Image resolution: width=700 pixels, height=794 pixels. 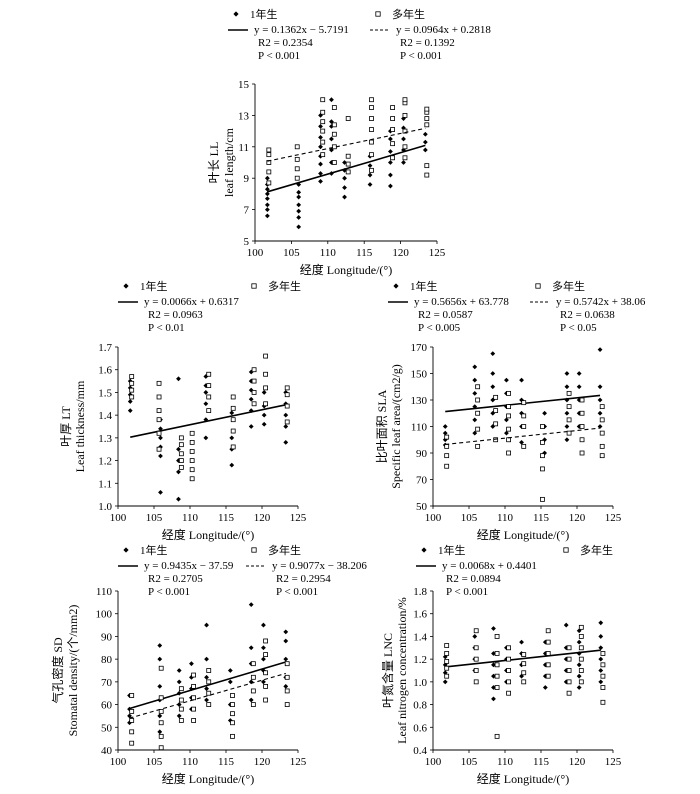 What do you see at coordinates (57, 670) in the screenshot?
I see `y-axis-label-cn: 气孔密度 SD` at bounding box center [57, 670].